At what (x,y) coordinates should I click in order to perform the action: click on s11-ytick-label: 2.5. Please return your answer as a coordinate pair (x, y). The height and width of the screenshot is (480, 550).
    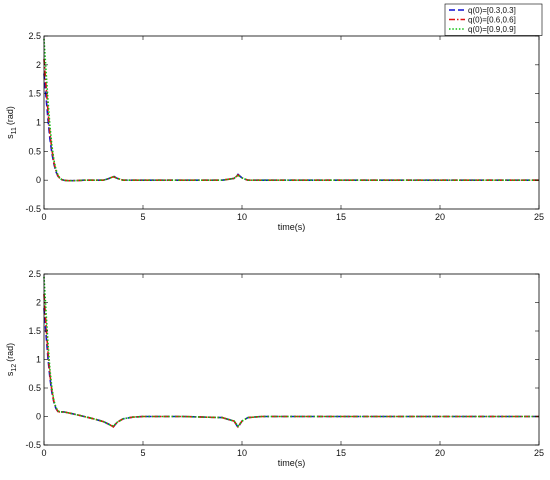
    Looking at the image, I should click on (34, 36).